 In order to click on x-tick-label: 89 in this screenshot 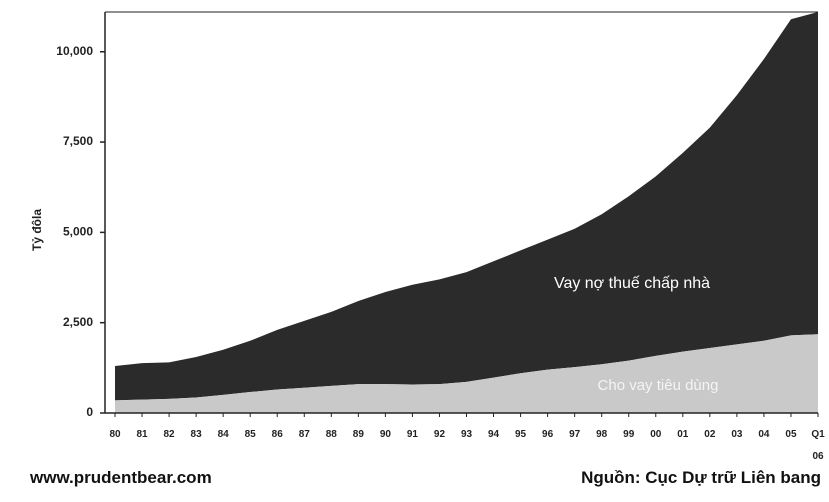, I will do `click(358, 434)`.